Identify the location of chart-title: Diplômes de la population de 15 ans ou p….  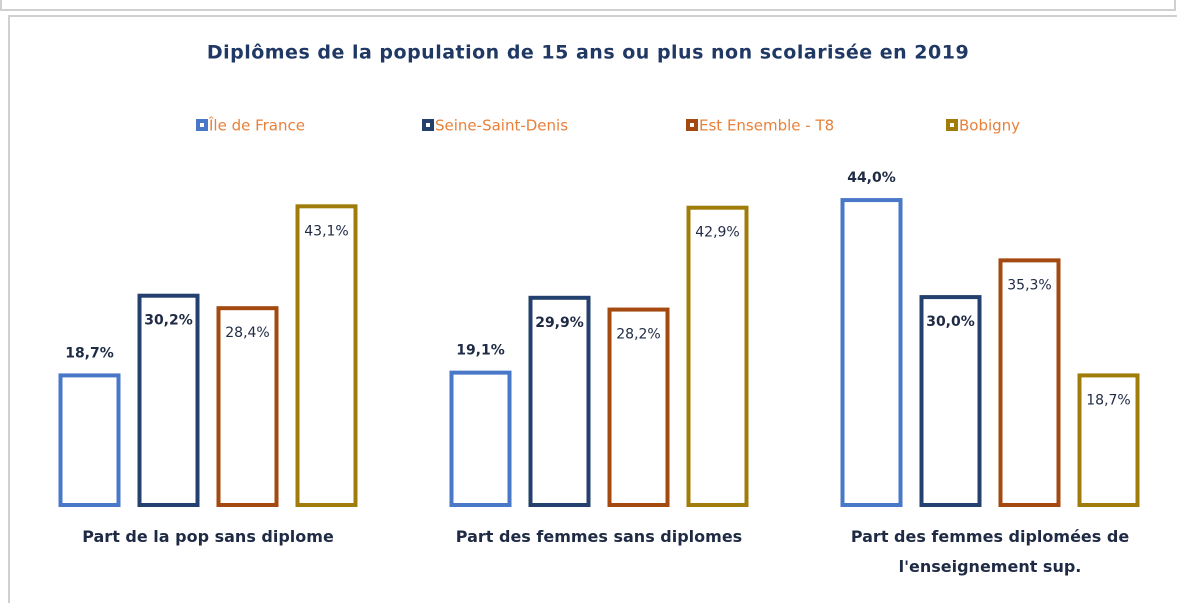
(588, 53).